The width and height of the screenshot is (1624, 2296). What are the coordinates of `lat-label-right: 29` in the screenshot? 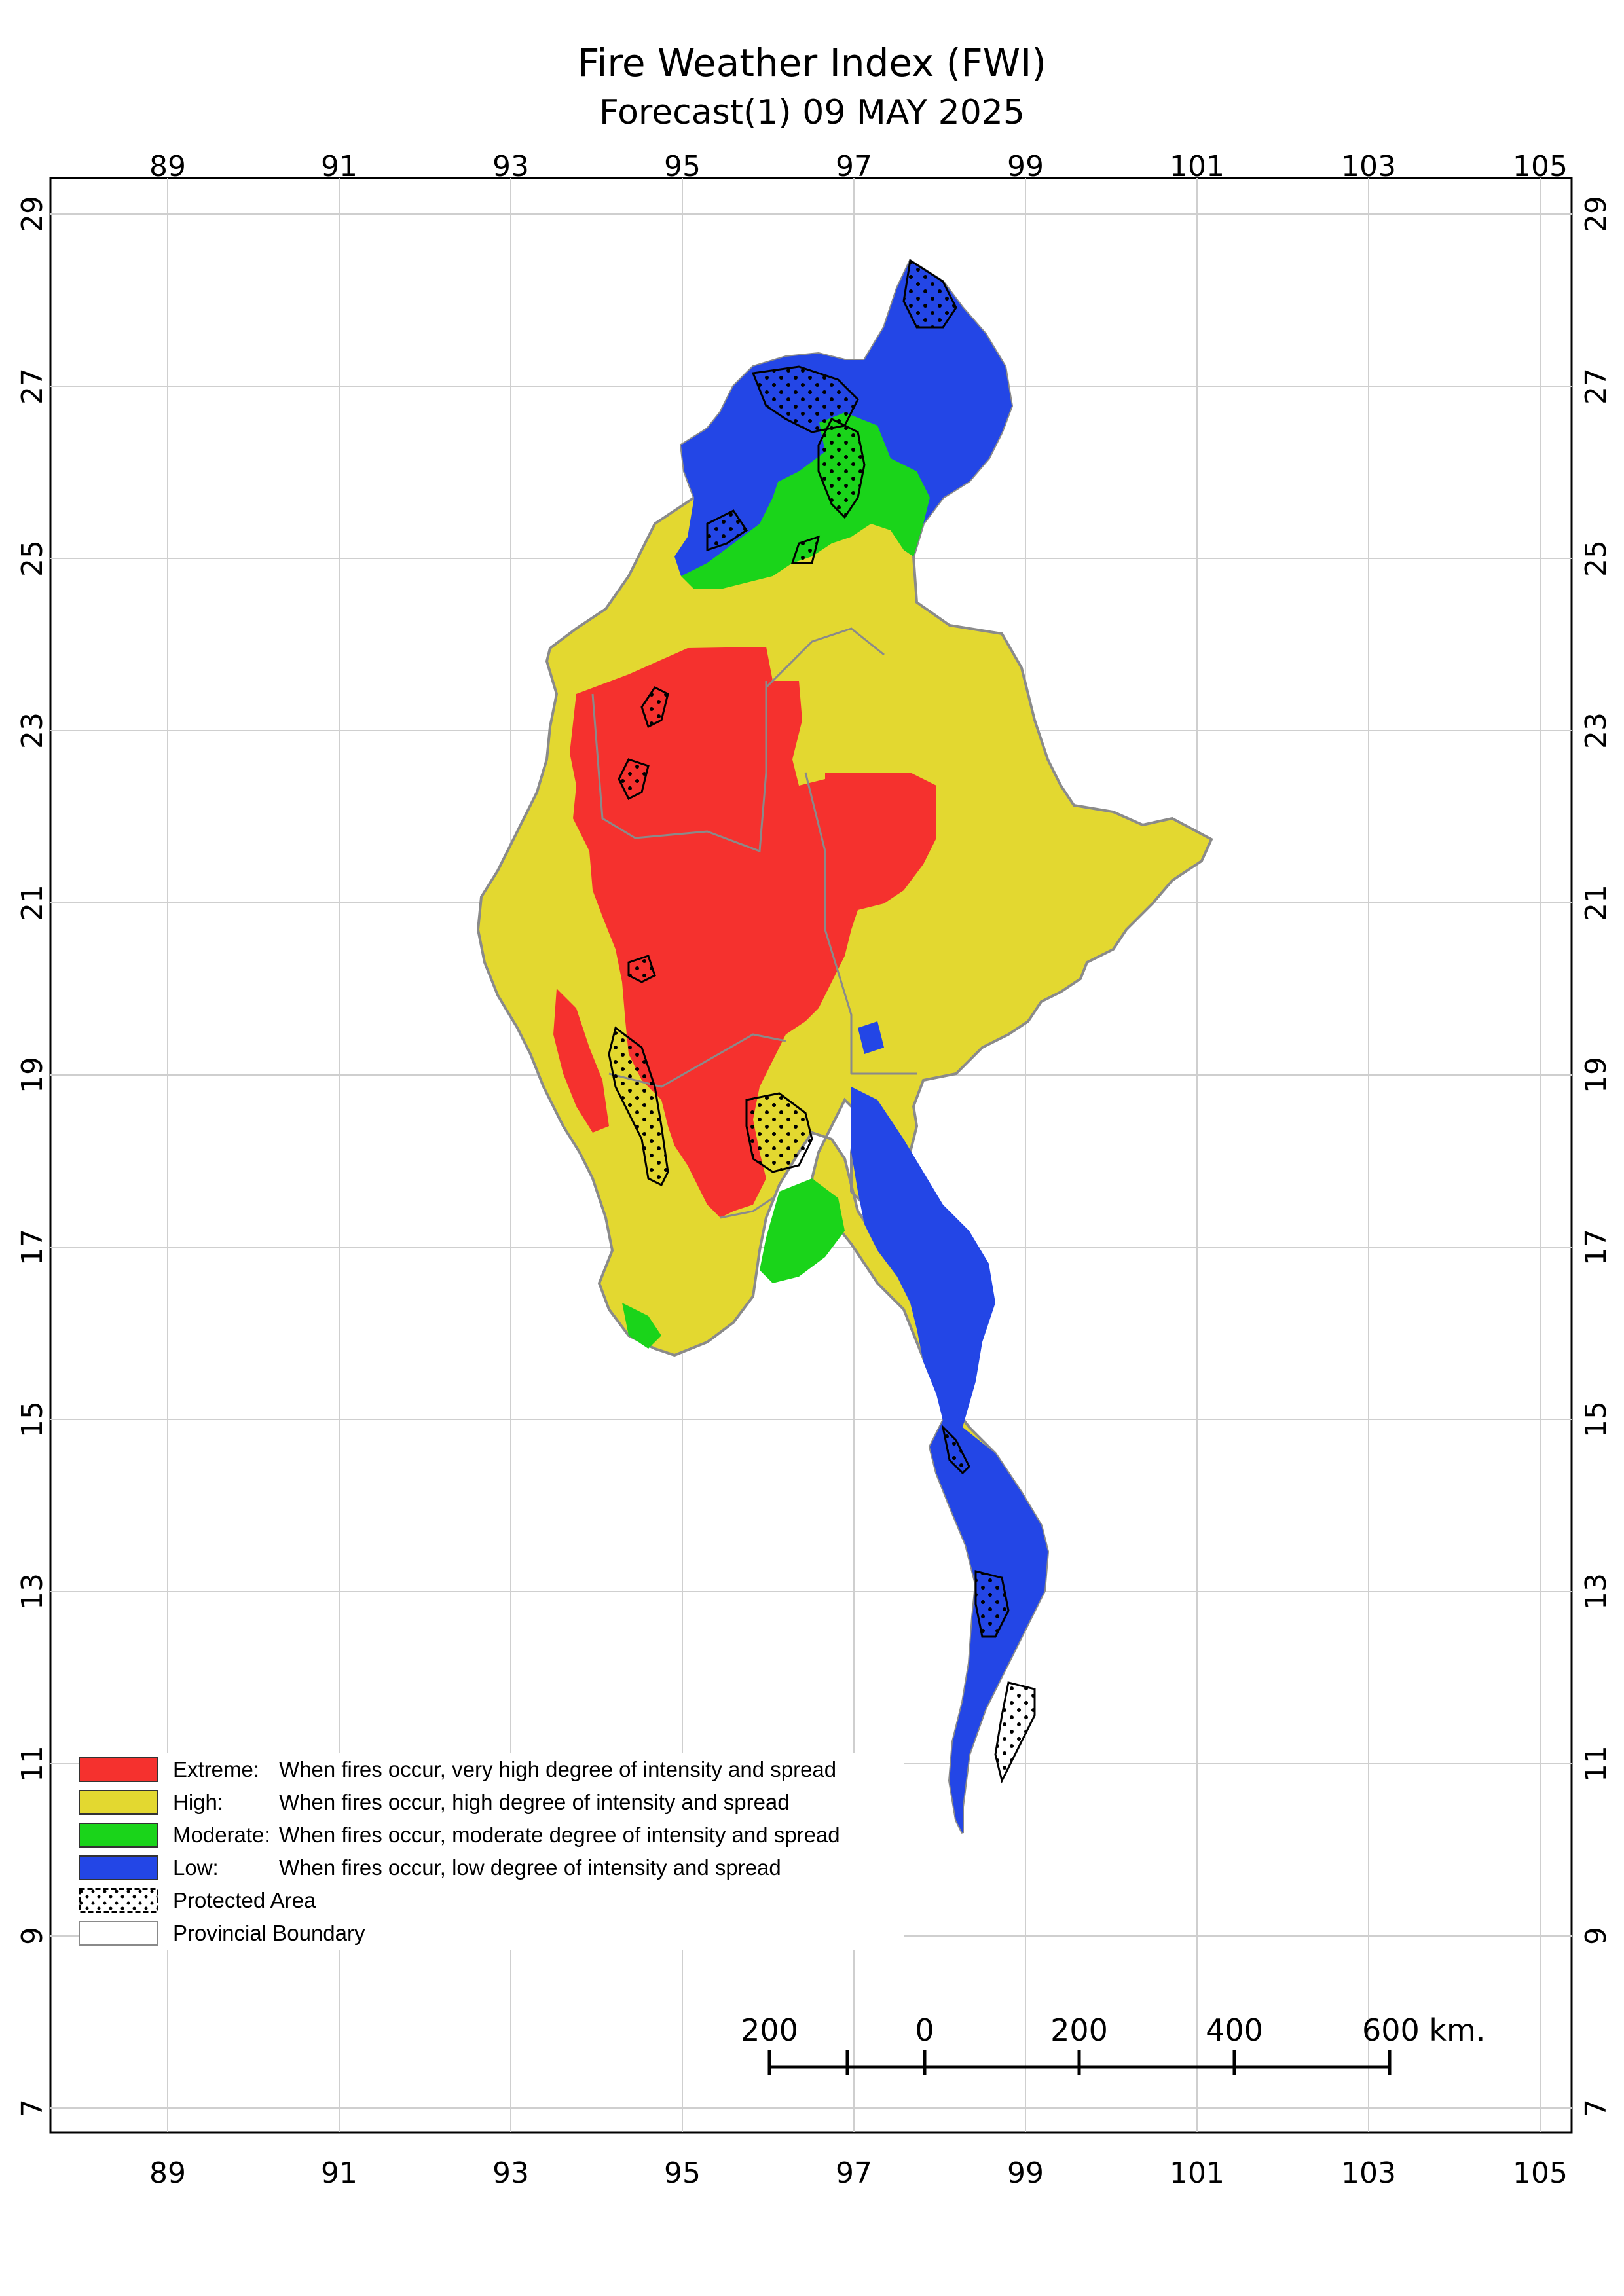 It's located at (1596, 214).